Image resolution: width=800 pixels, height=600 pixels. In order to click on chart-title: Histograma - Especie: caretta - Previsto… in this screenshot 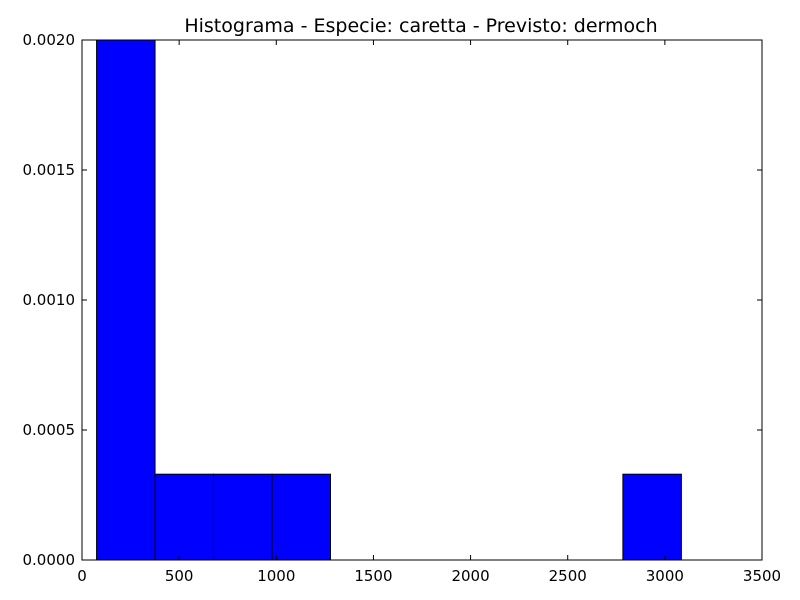, I will do `click(420, 26)`.